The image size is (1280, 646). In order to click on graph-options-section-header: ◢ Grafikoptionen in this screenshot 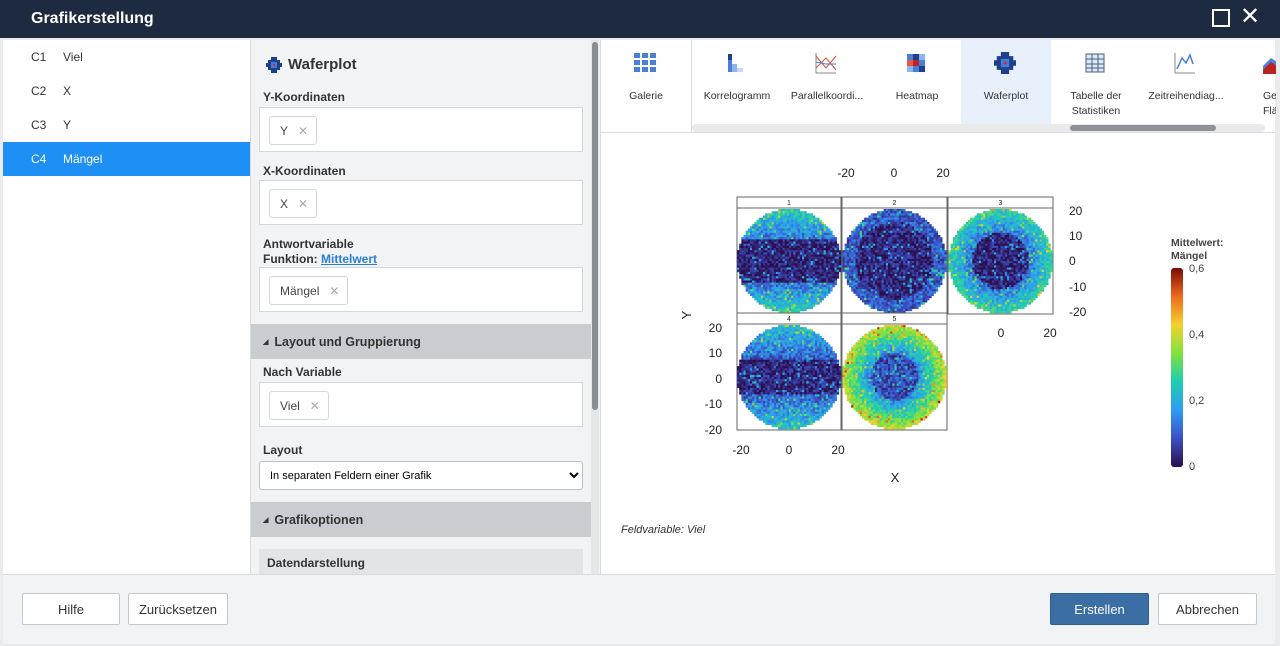, I will do `click(421, 519)`.